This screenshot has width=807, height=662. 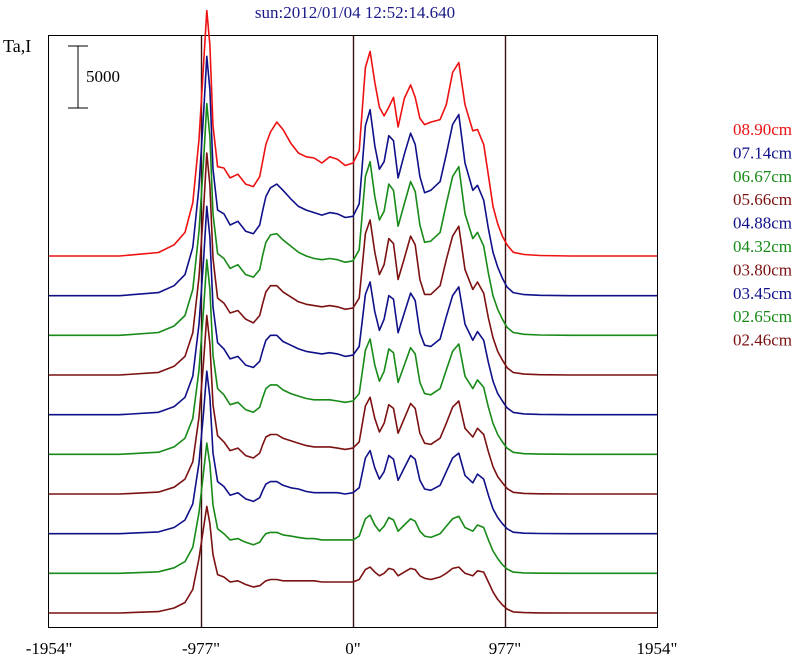 What do you see at coordinates (49, 648) in the screenshot?
I see `x-tick-label: -1954"` at bounding box center [49, 648].